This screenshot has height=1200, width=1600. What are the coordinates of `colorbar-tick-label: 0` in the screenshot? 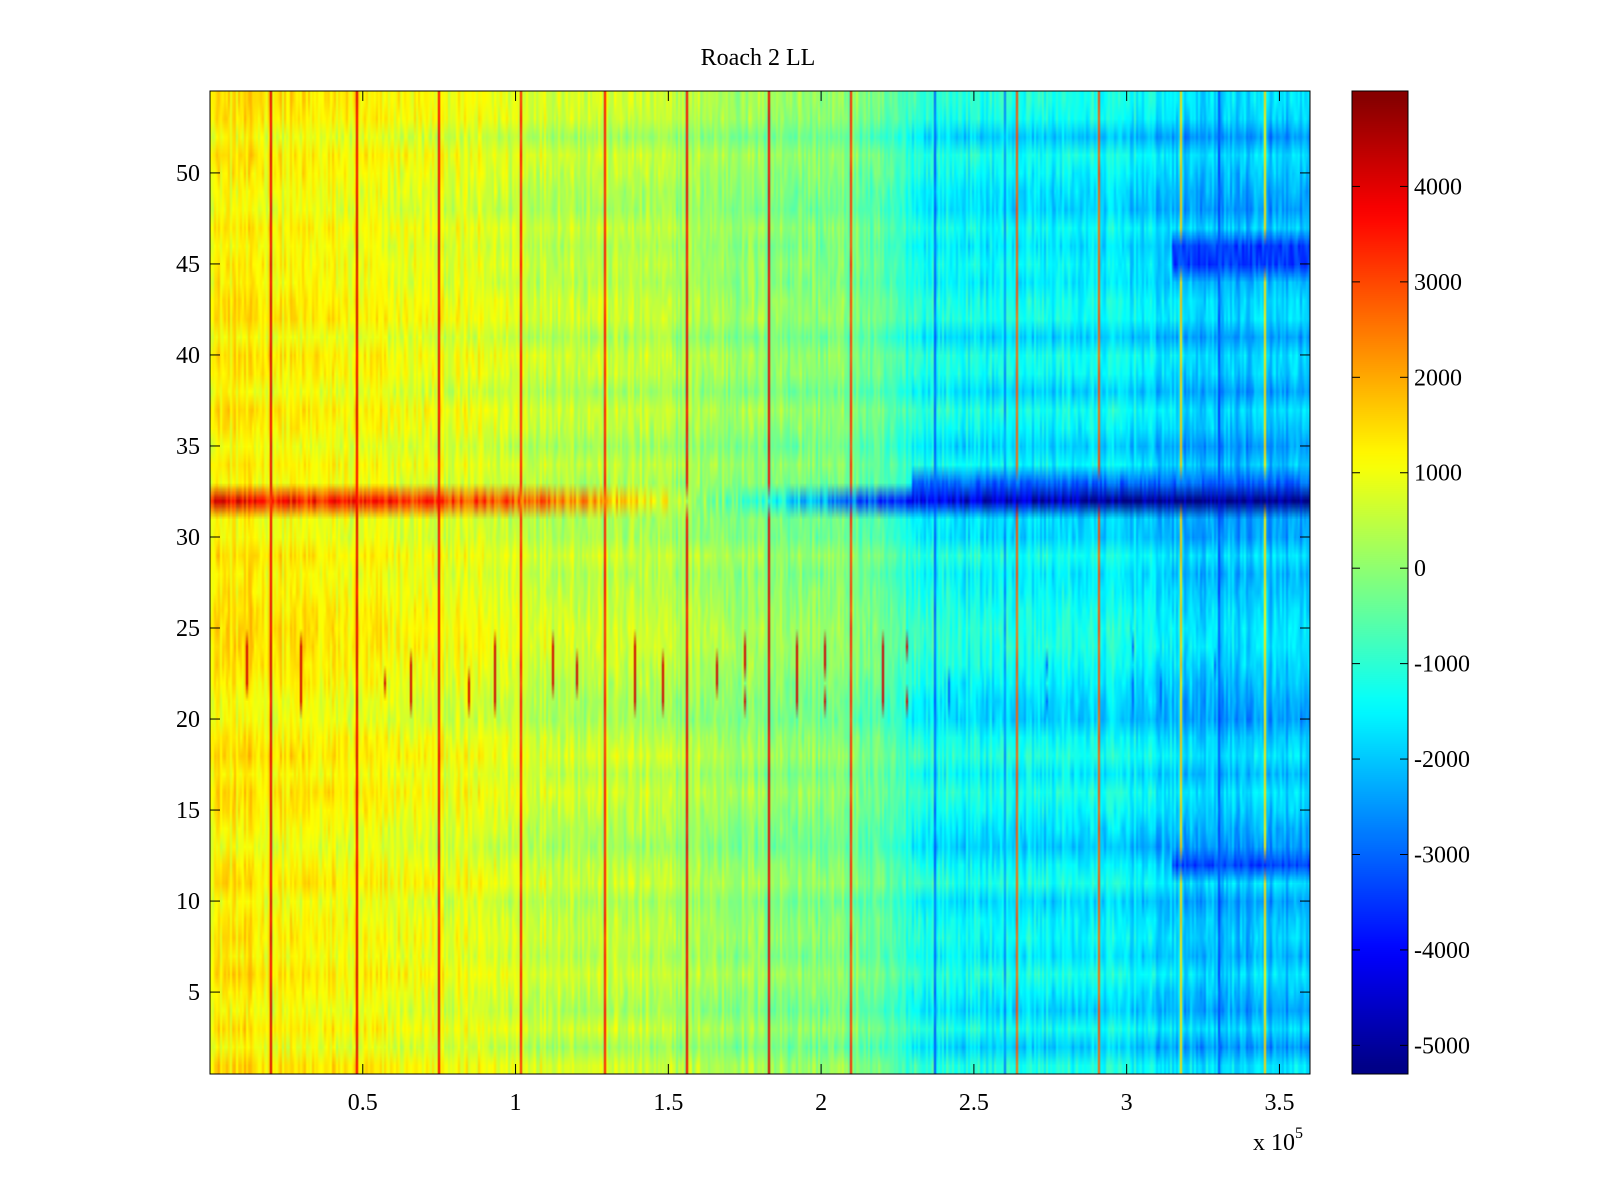 It's located at (1420, 569).